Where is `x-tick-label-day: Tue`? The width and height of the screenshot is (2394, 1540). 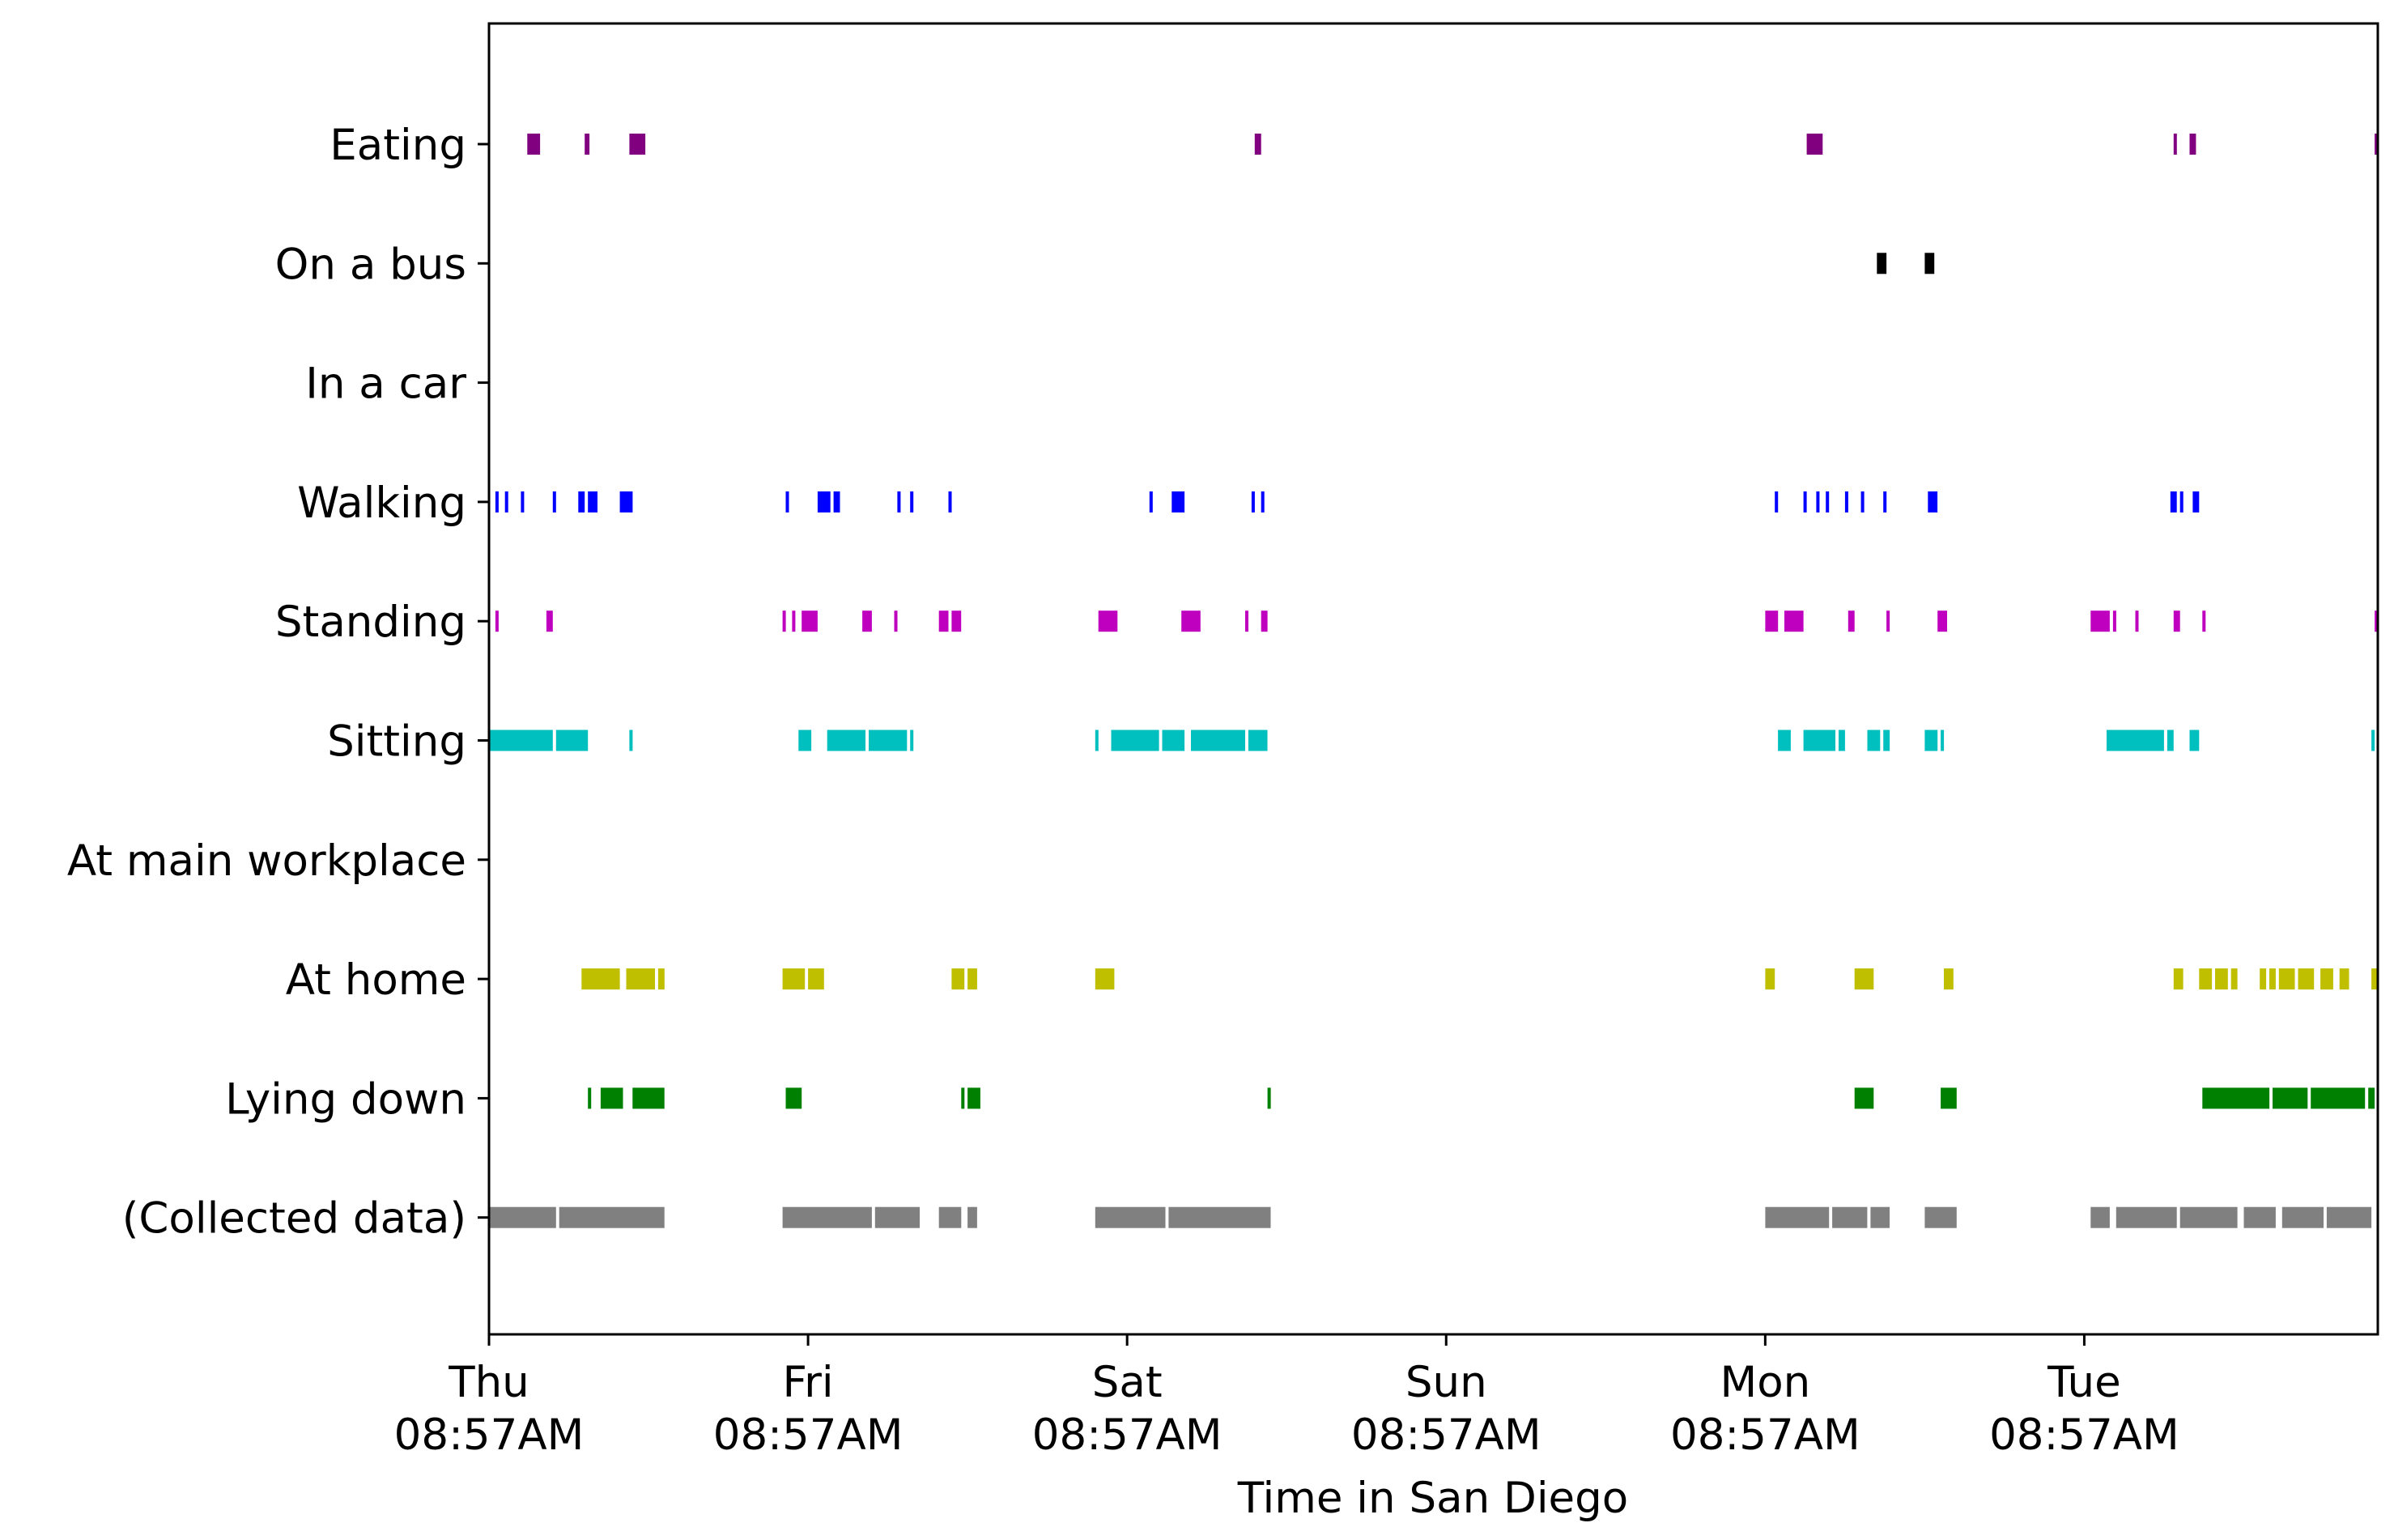
x-tick-label-day: Tue is located at coordinates (2084, 1382).